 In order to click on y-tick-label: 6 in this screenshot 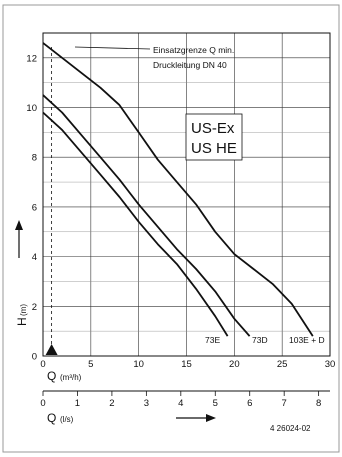, I will do `click(34, 207)`.